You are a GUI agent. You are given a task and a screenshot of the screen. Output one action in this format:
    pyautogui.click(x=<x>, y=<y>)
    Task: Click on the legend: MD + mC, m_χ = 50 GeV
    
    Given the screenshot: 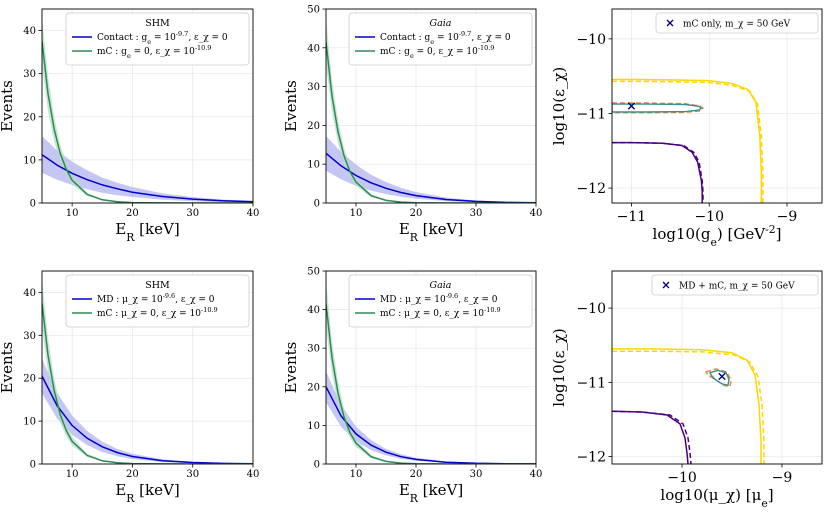 What is the action you would take?
    pyautogui.click(x=735, y=285)
    